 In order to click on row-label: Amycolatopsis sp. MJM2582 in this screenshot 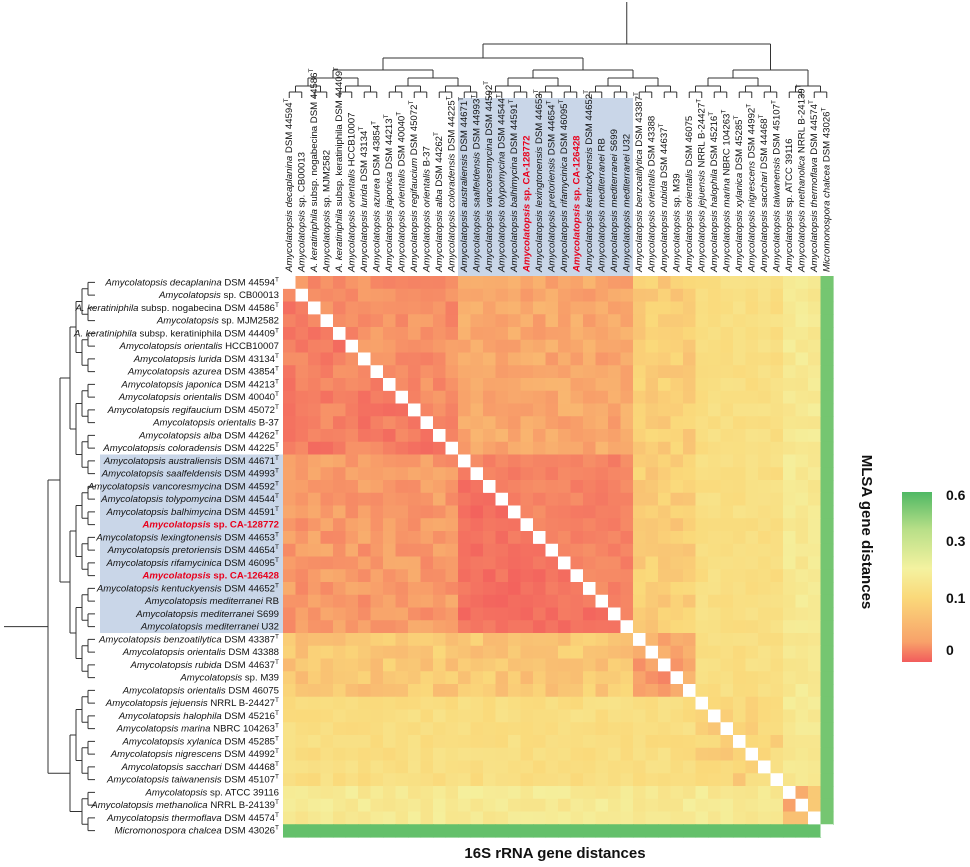, I will do `click(217, 321)`.